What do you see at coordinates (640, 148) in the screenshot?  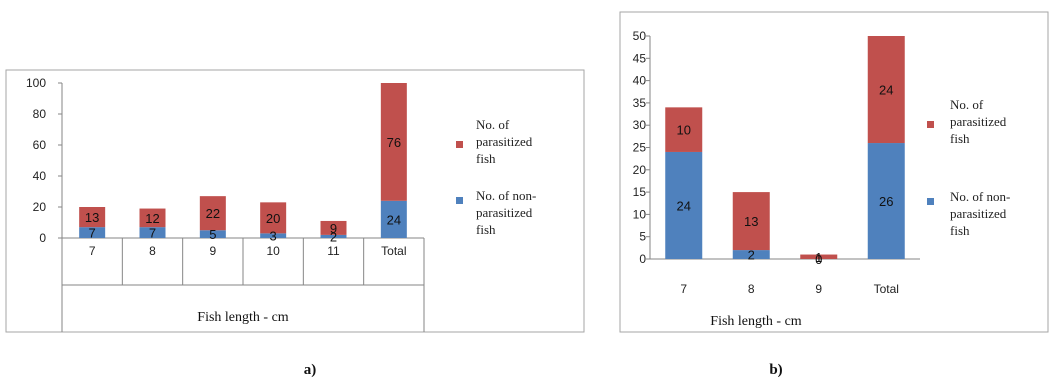 I see `chart-b-y-tick-label: 25` at bounding box center [640, 148].